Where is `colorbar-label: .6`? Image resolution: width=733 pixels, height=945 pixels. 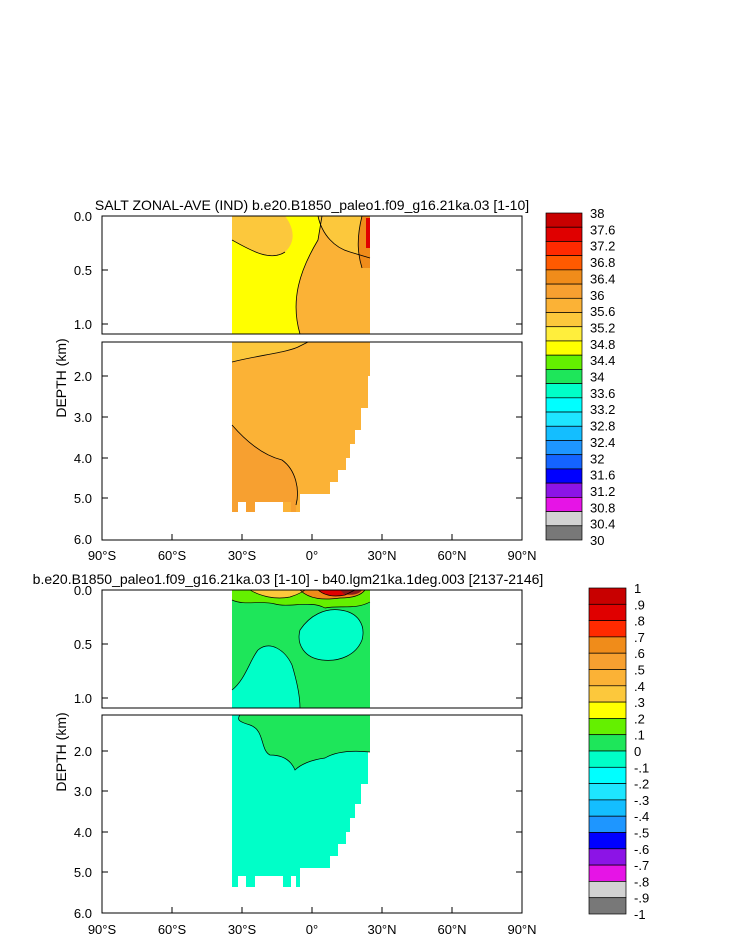
colorbar-label: .6 is located at coordinates (639, 653).